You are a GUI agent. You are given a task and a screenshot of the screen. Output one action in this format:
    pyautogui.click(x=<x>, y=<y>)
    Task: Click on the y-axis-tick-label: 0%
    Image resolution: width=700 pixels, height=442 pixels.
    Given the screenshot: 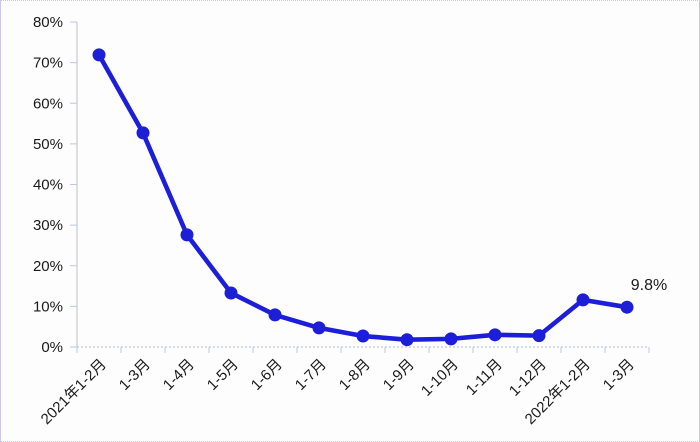 What is the action you would take?
    pyautogui.click(x=52, y=347)
    